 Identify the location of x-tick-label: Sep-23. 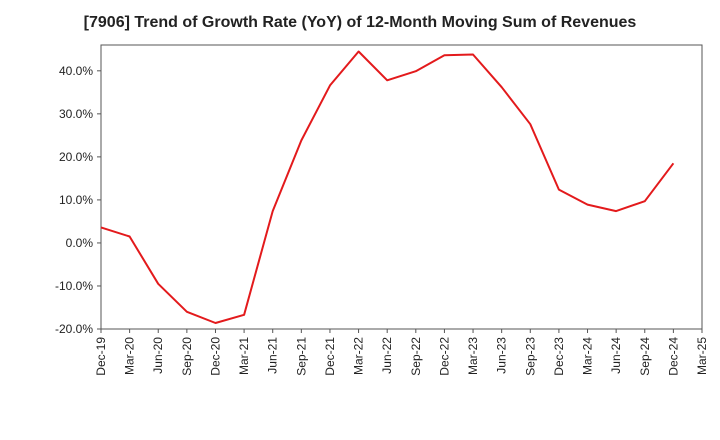
(530, 356).